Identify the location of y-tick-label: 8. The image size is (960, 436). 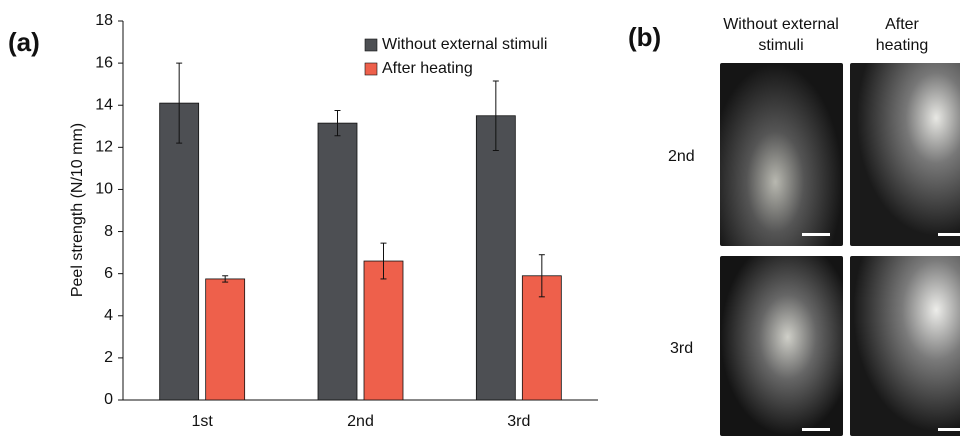
(108, 231).